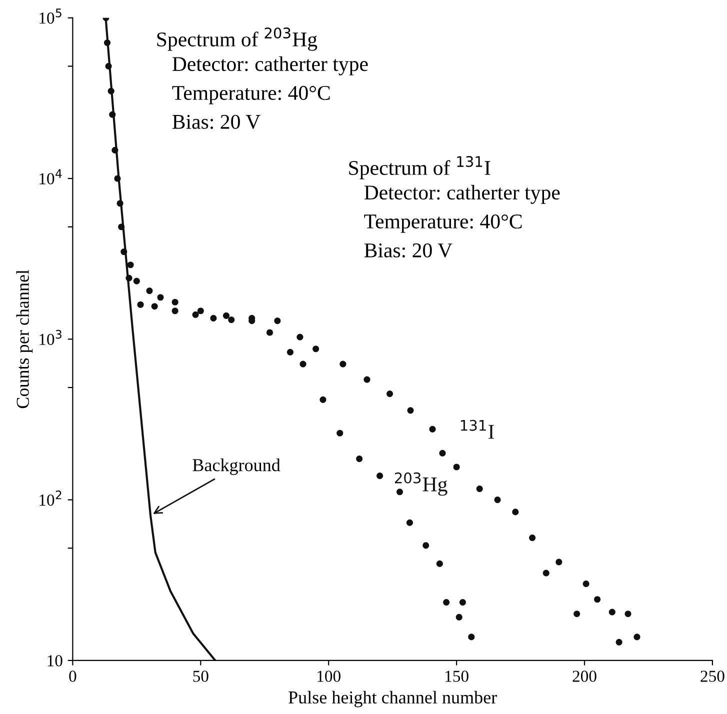 The image size is (727, 714). What do you see at coordinates (236, 466) in the screenshot?
I see `text: Background` at bounding box center [236, 466].